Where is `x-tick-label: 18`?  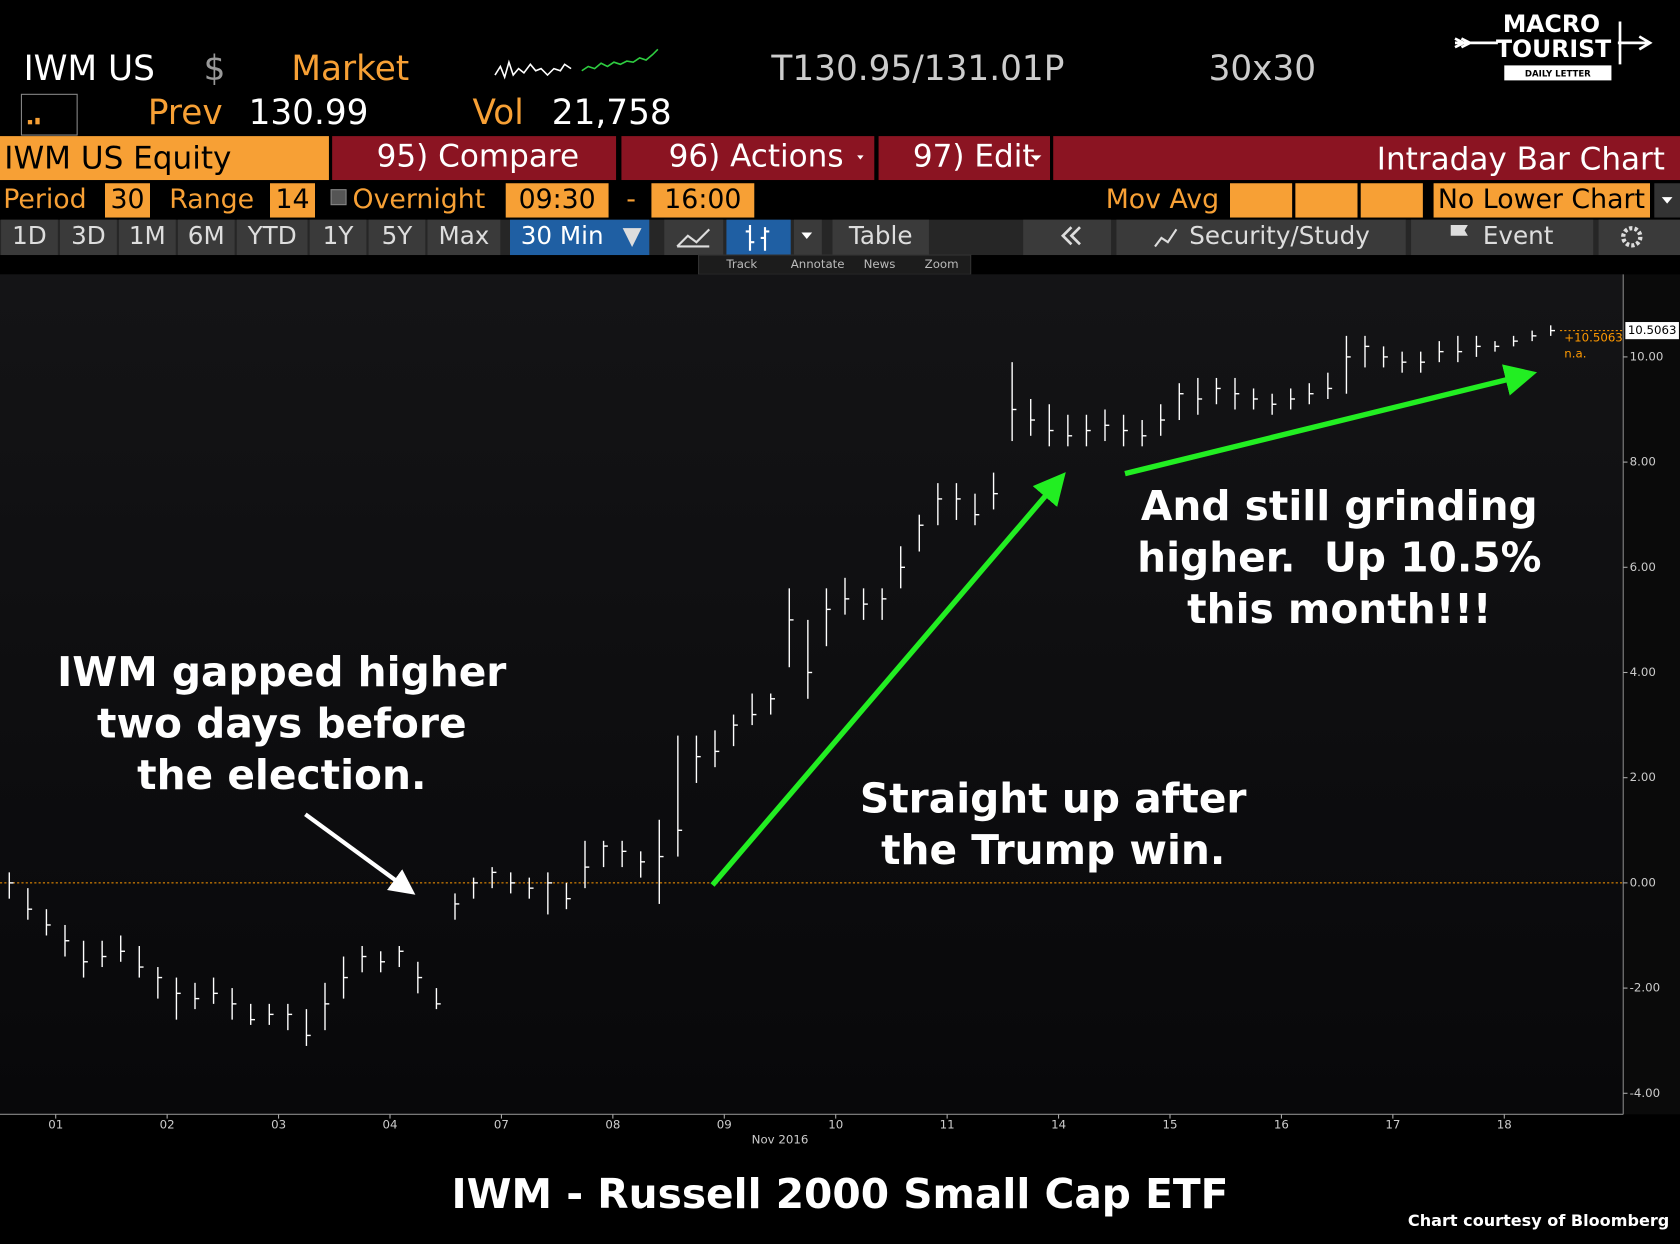 x-tick-label: 18 is located at coordinates (1504, 1125).